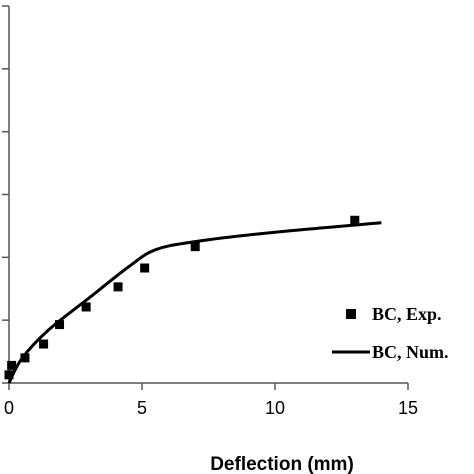 The image size is (474, 474). Describe the element at coordinates (275, 408) in the screenshot. I see `x-tick-label: 10` at that location.